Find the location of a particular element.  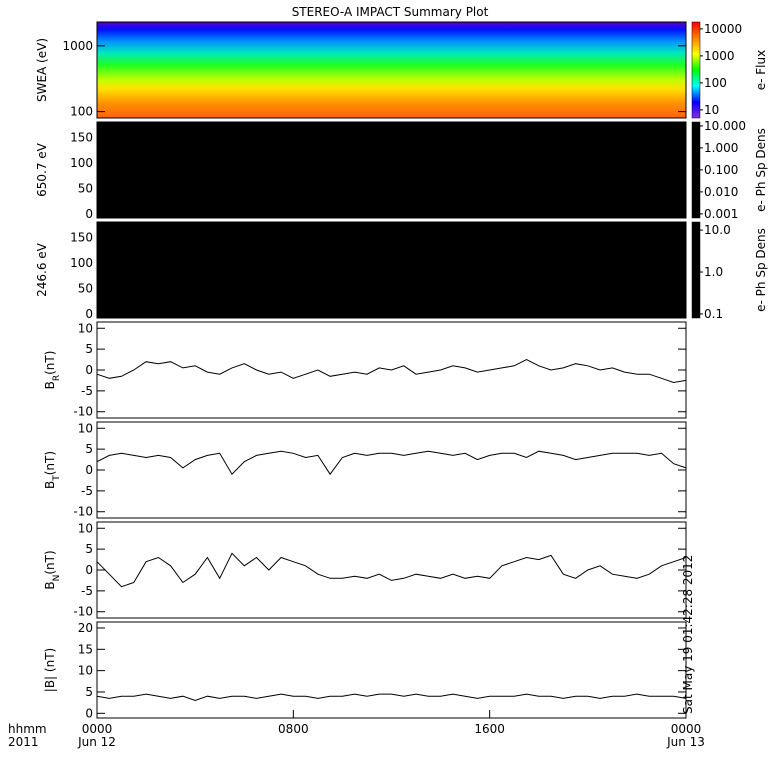

y-tick-label: 1000 is located at coordinates (77, 46).